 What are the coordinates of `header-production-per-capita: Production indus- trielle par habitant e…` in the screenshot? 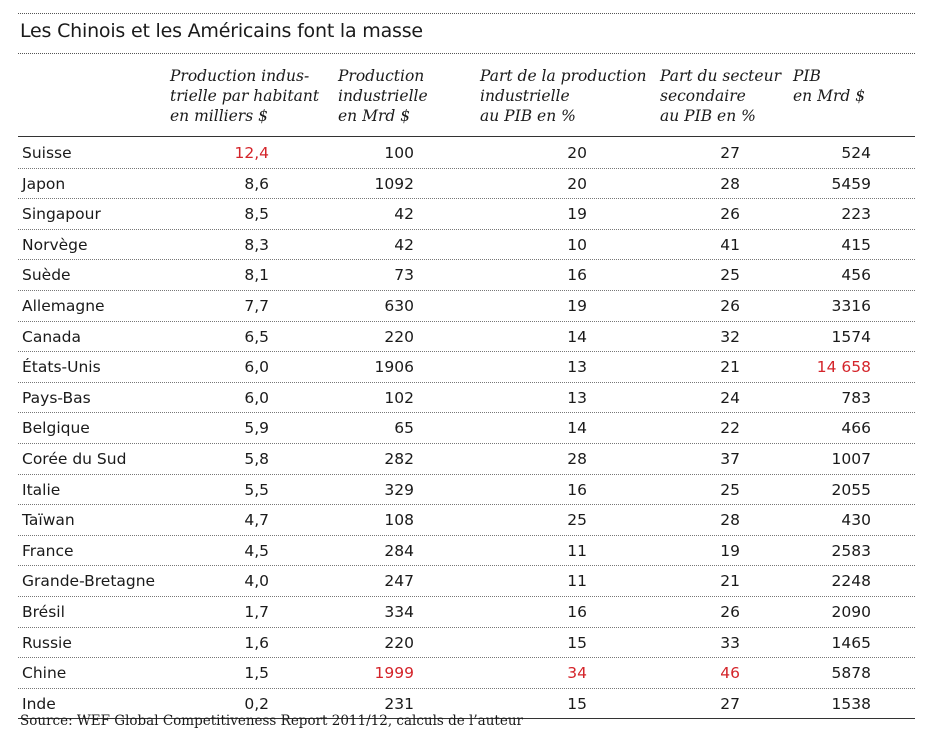 It's located at (245, 96).